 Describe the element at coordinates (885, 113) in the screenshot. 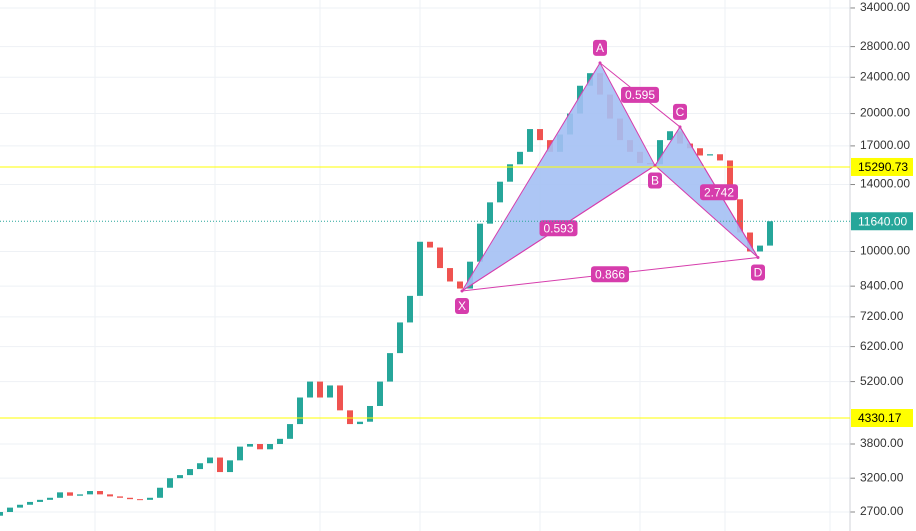

I see `y-tick-label: 20000.00` at that location.